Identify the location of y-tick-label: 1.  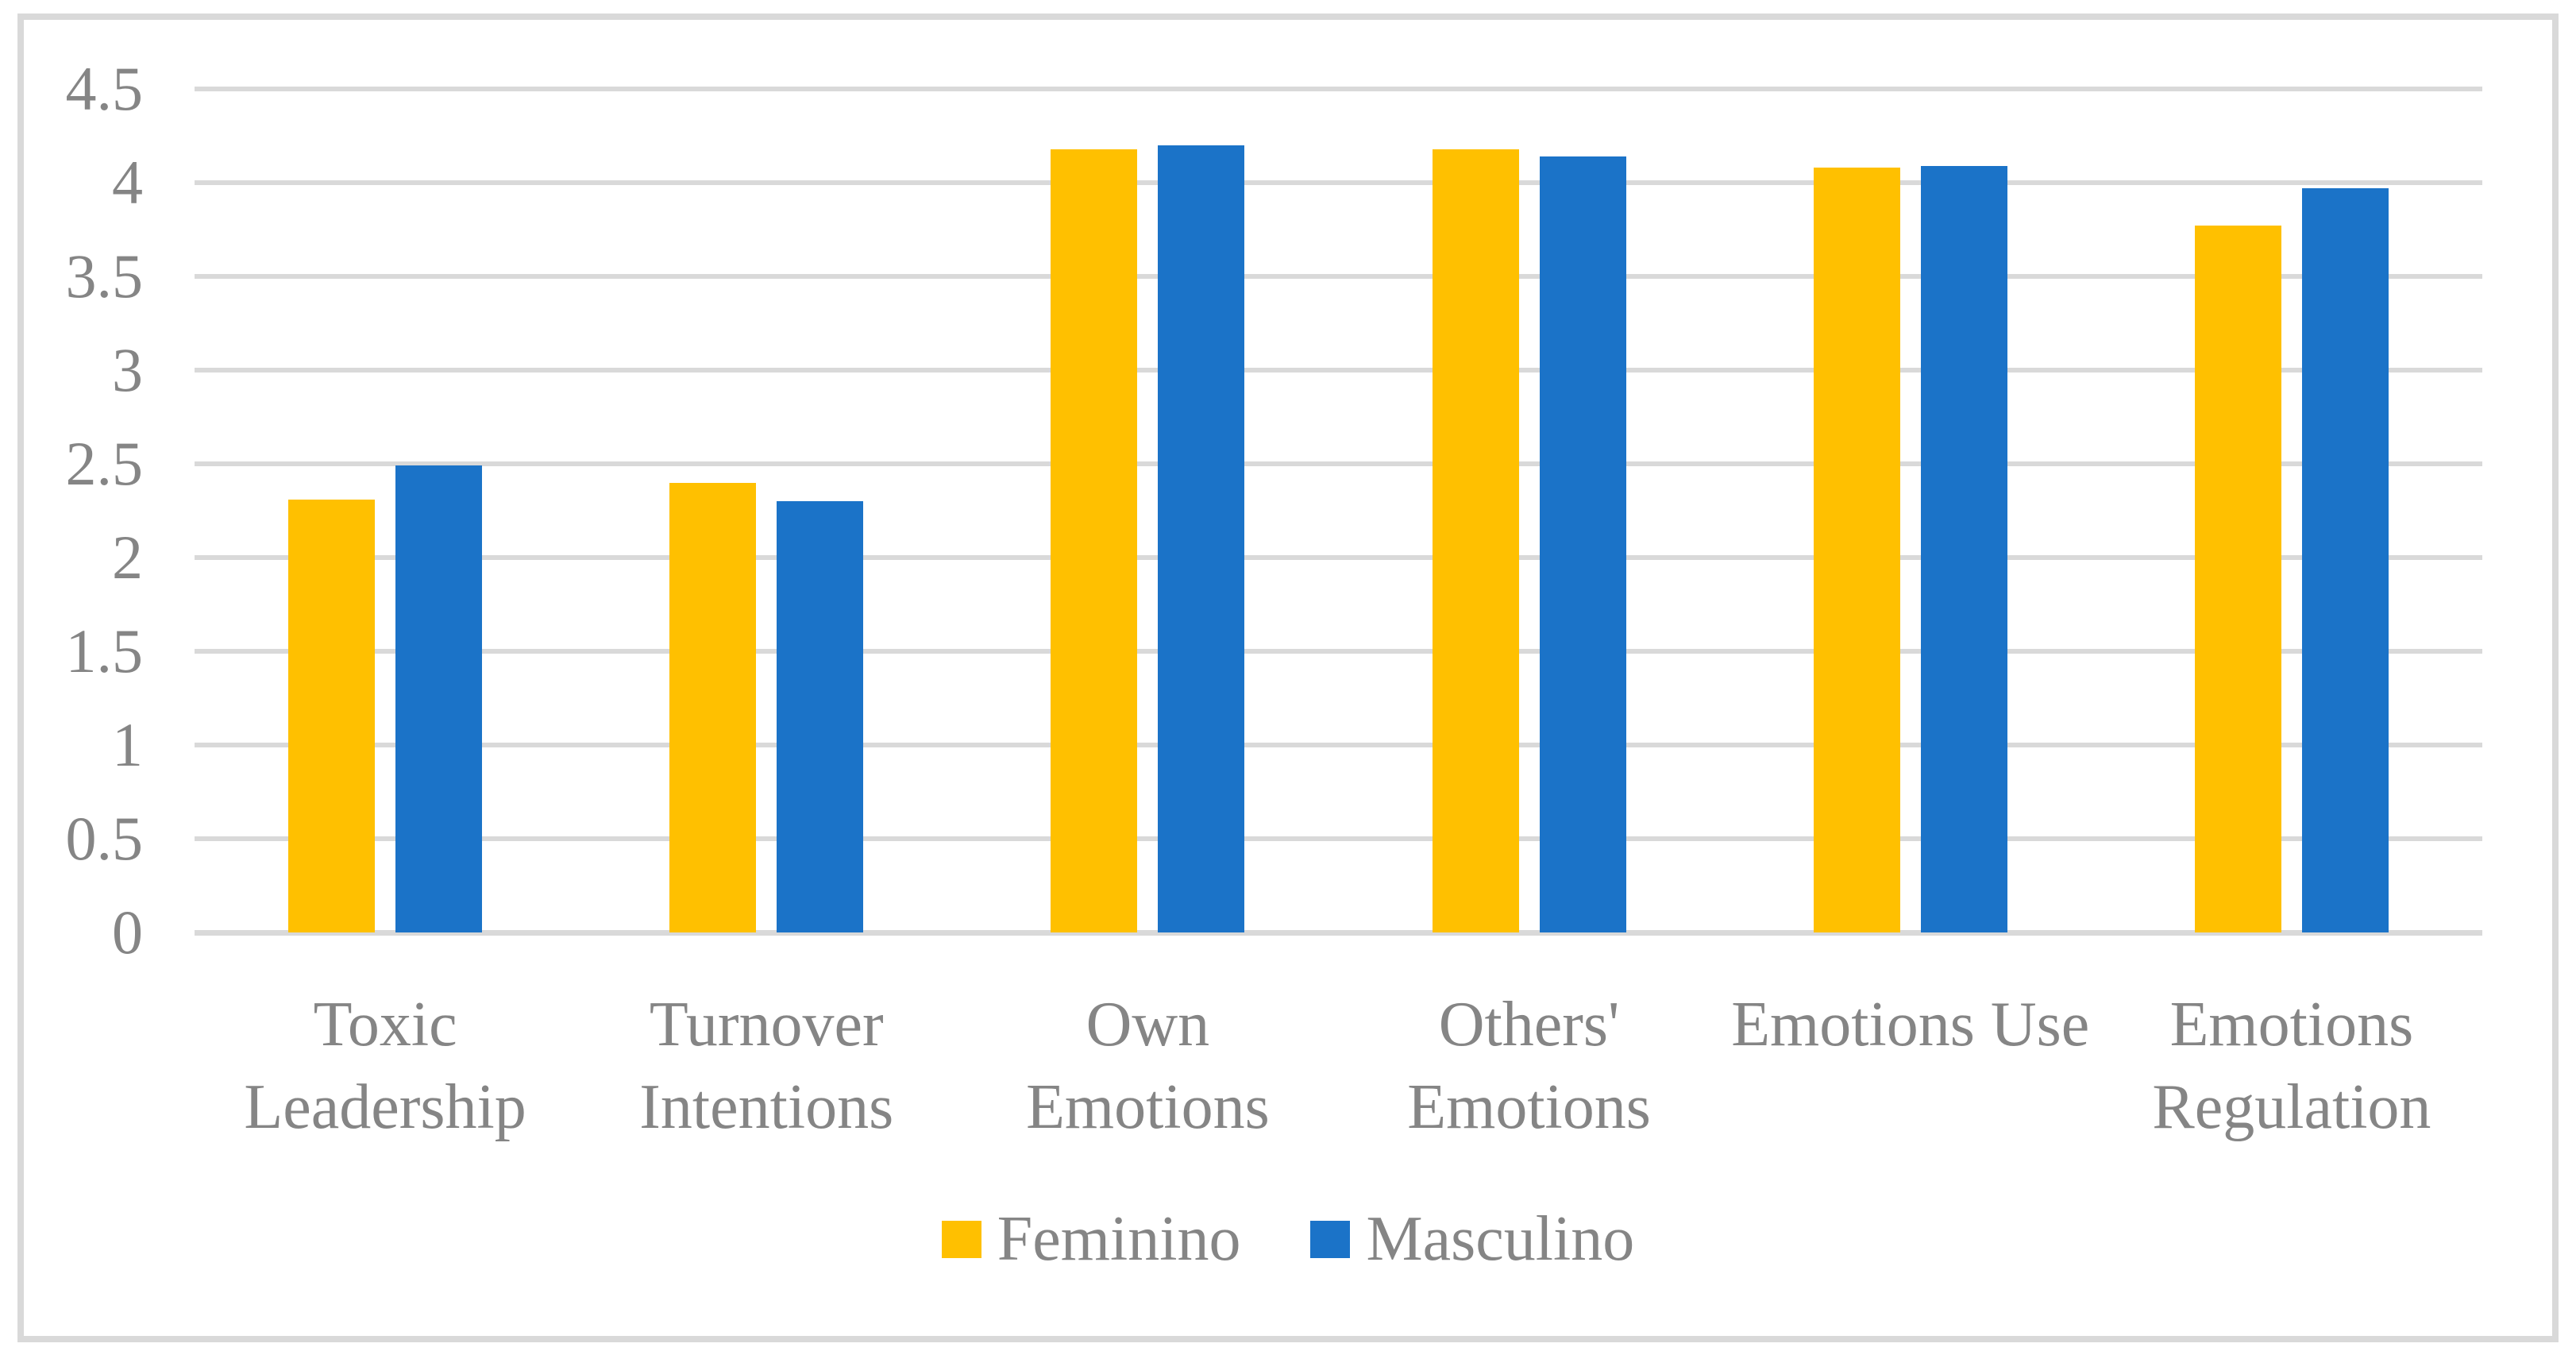
(127, 744).